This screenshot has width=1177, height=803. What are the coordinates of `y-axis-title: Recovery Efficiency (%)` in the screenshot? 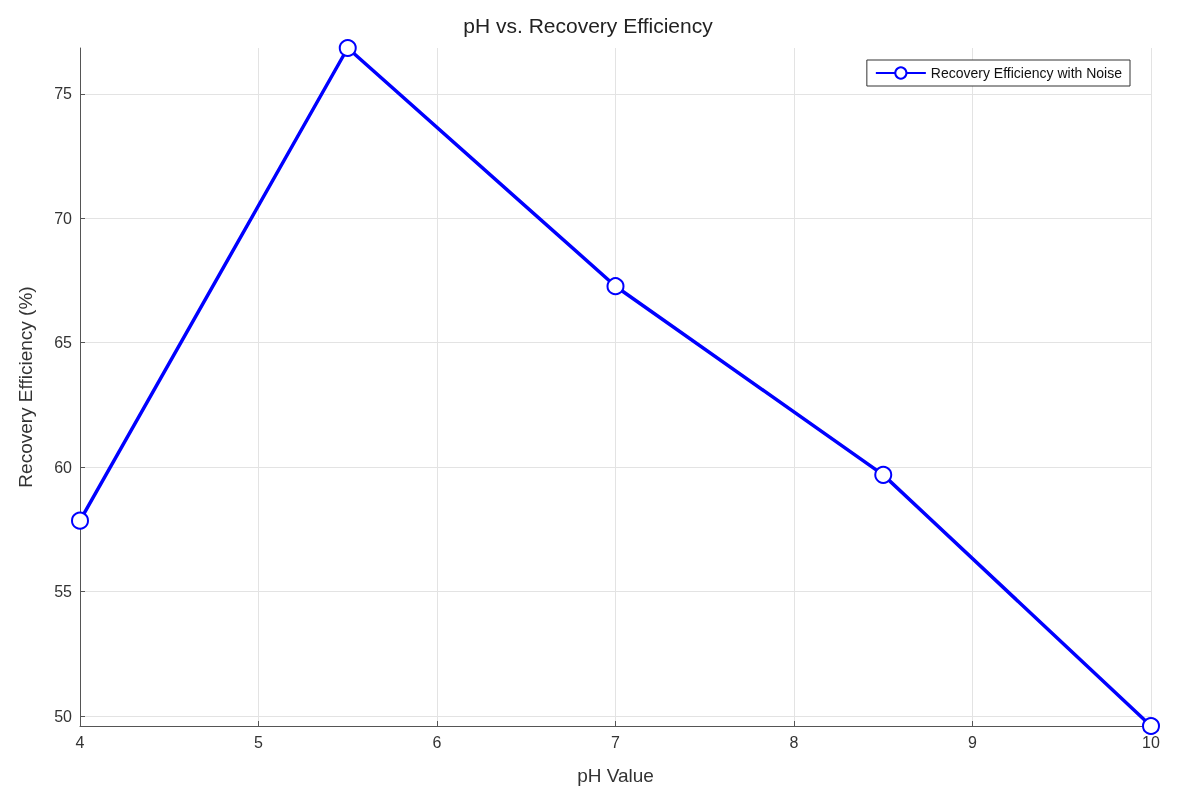 It's located at (25, 387).